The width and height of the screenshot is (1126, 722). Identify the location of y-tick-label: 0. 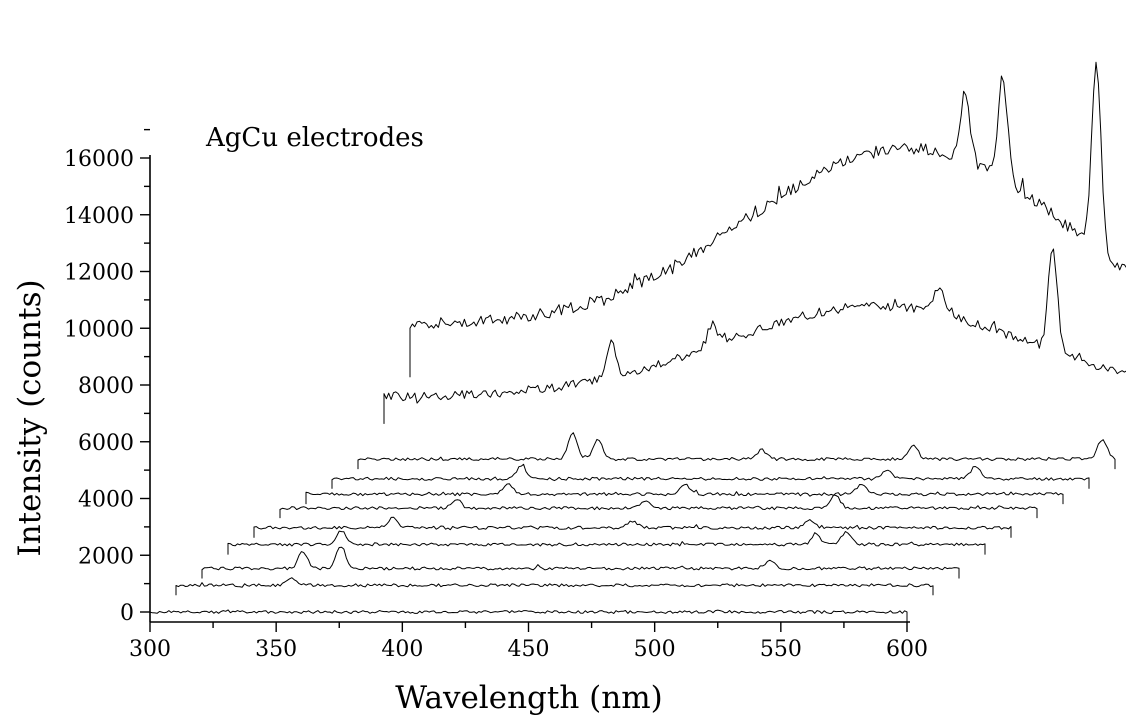
(127, 613).